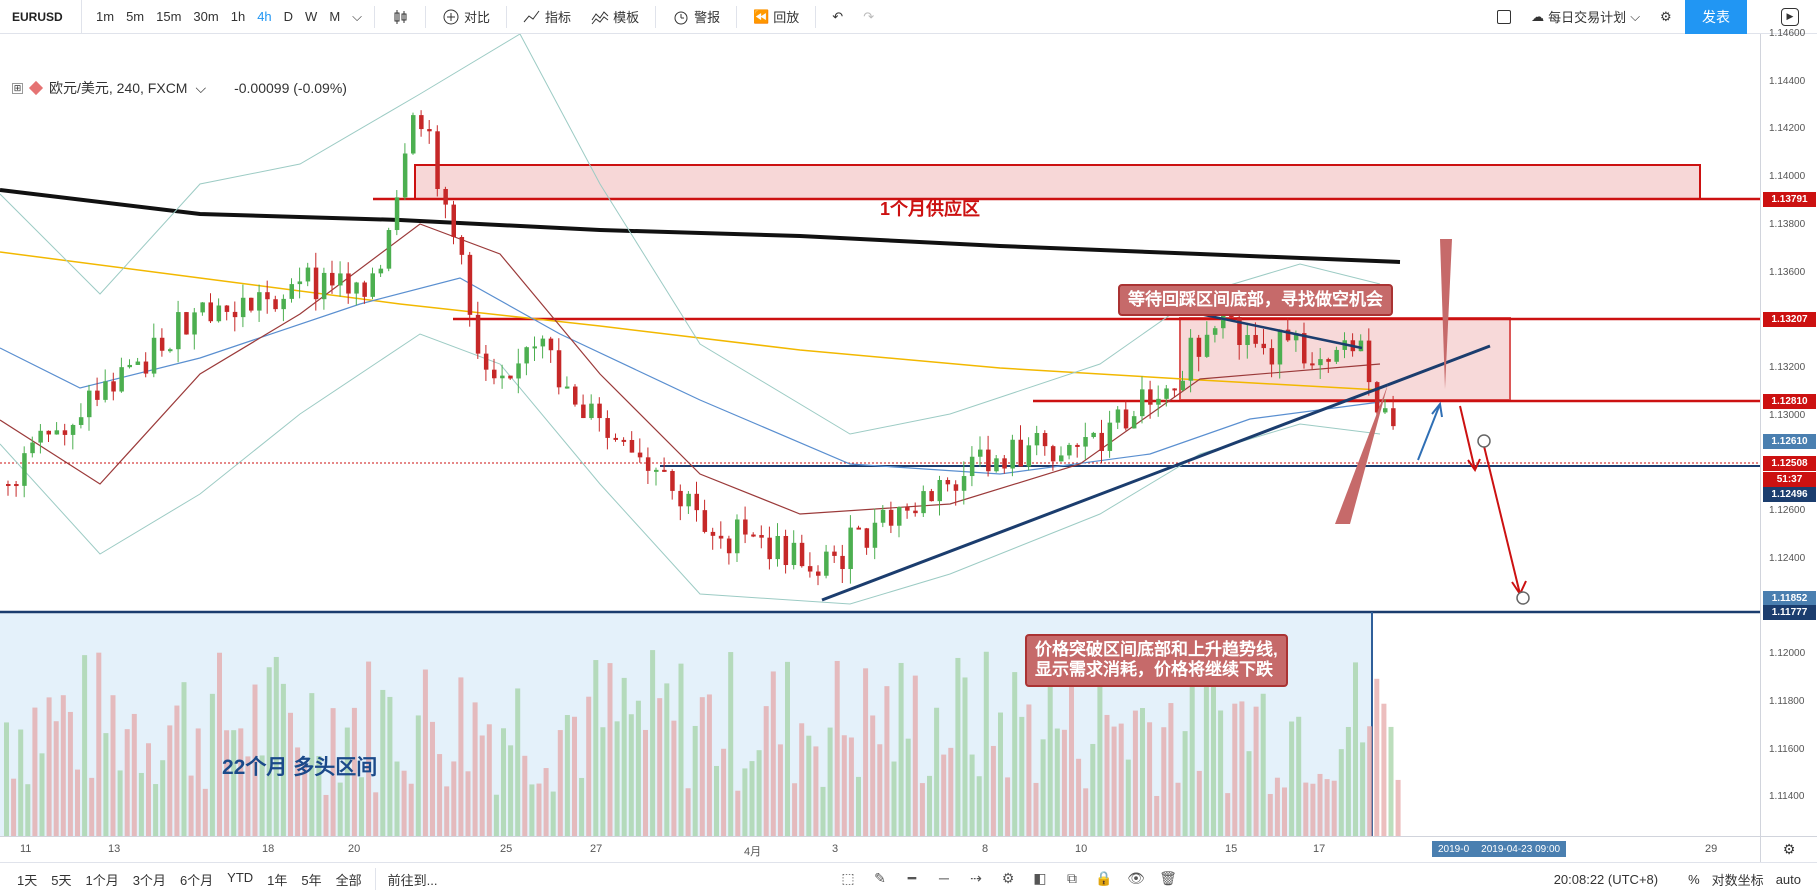 This screenshot has height=895, width=1817. What do you see at coordinates (264, 16) in the screenshot?
I see `interval-4h: 4h` at bounding box center [264, 16].